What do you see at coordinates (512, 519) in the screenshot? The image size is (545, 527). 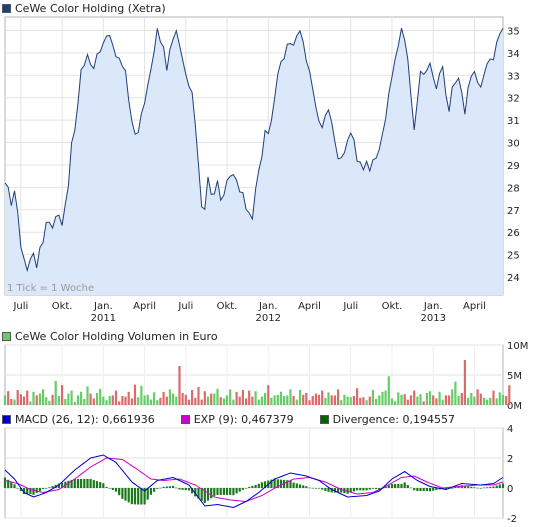 I see `macd-y-tick-label: -2` at bounding box center [512, 519].